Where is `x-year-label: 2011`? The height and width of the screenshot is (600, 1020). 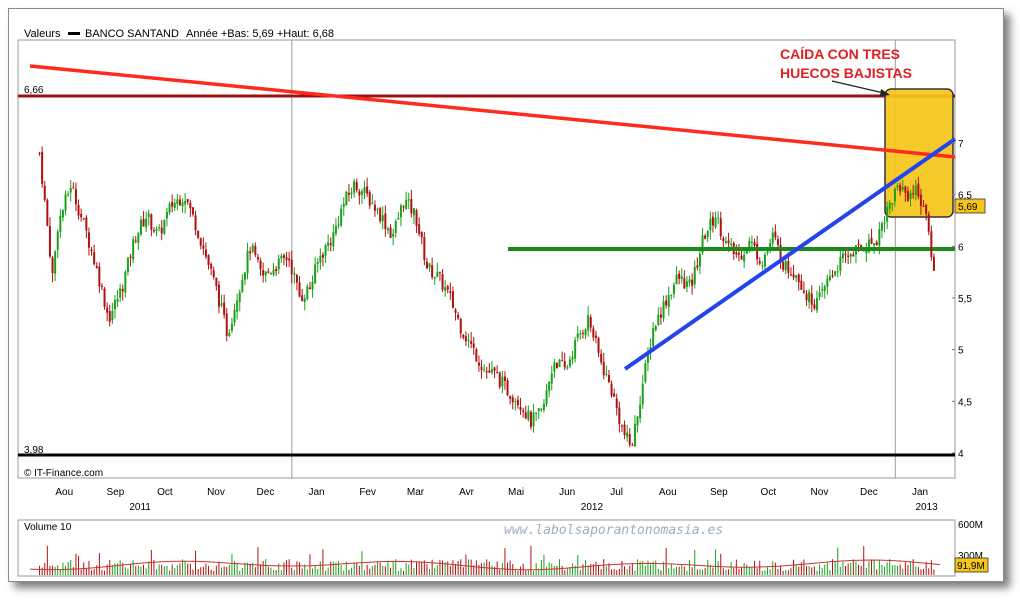
x-year-label: 2011 is located at coordinates (140, 507).